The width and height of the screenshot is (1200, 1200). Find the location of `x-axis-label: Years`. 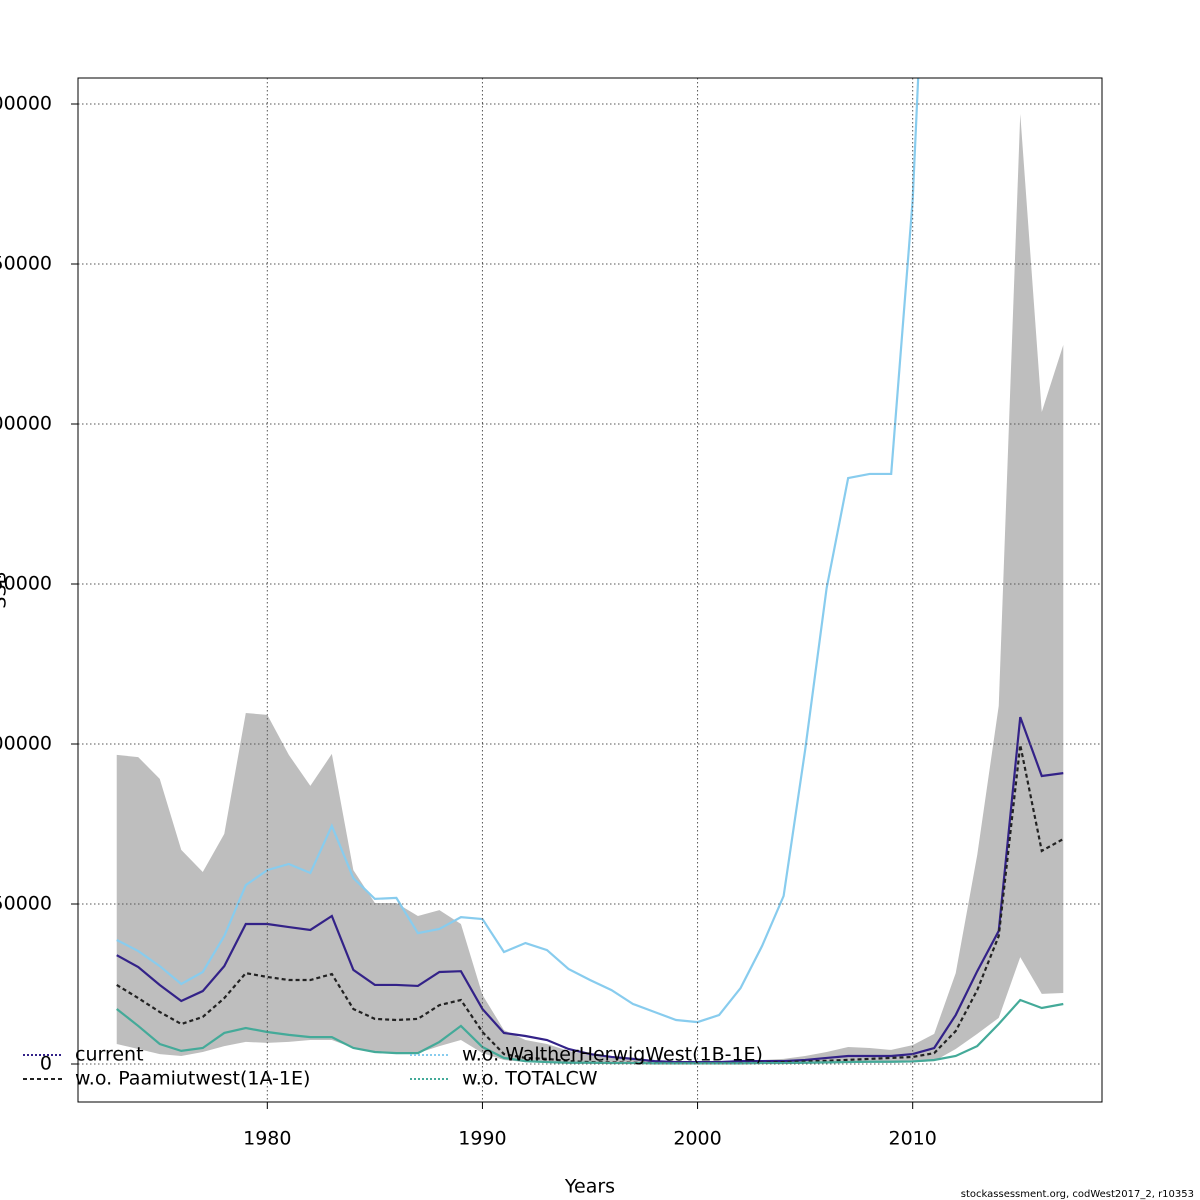

x-axis-label: Years is located at coordinates (589, 1187).